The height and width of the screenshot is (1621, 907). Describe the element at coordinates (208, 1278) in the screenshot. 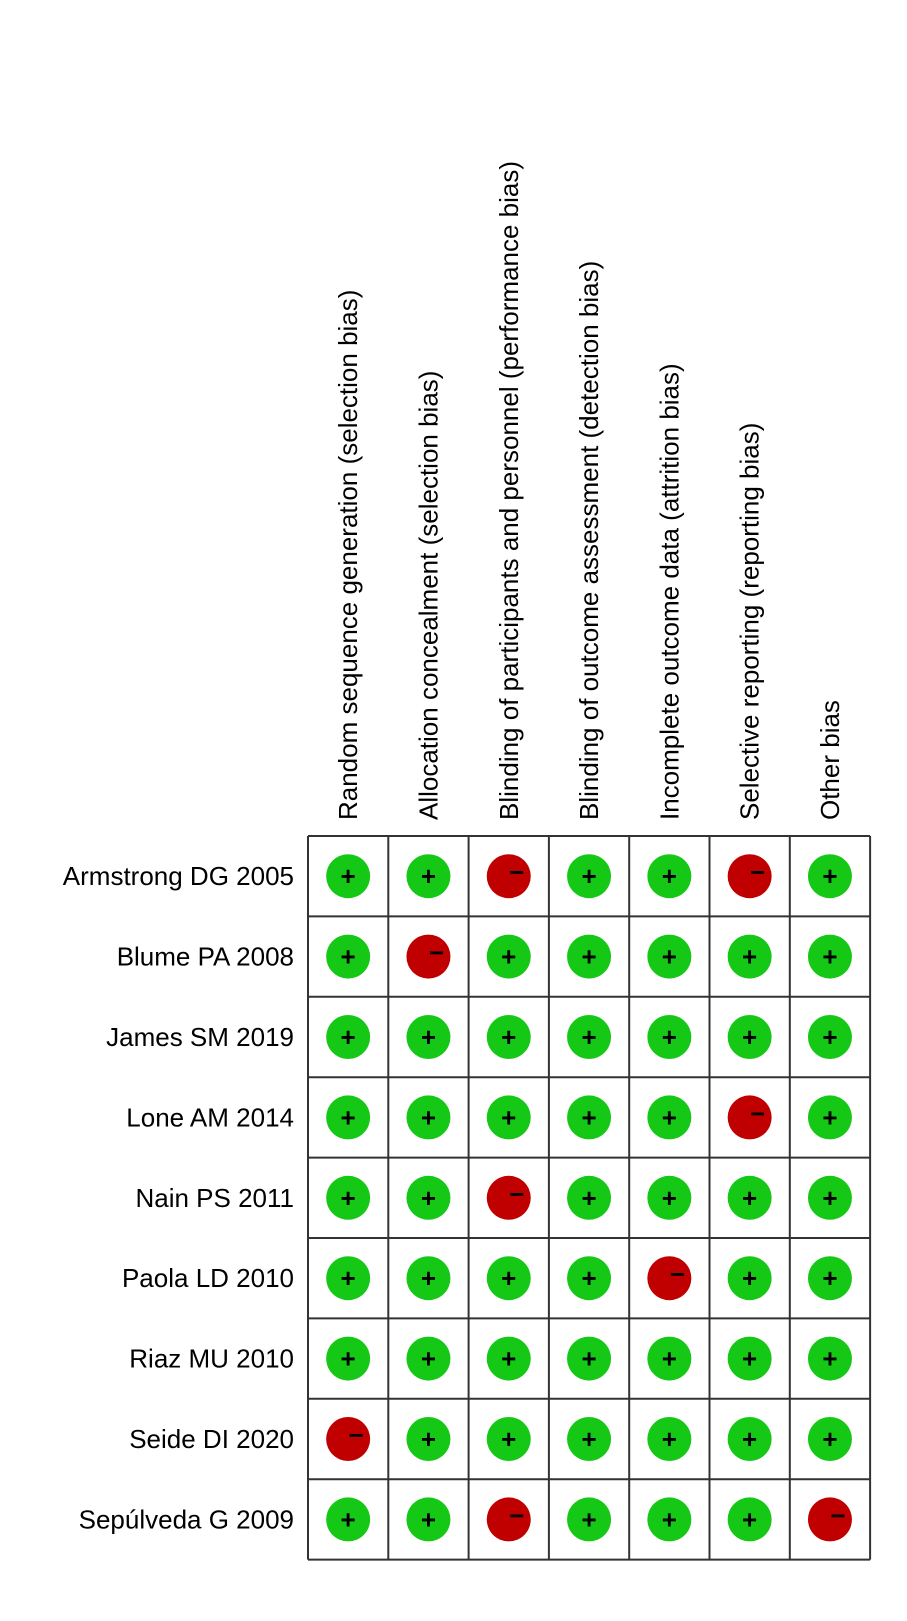

I see `row-label: Paola LD 2010` at that location.